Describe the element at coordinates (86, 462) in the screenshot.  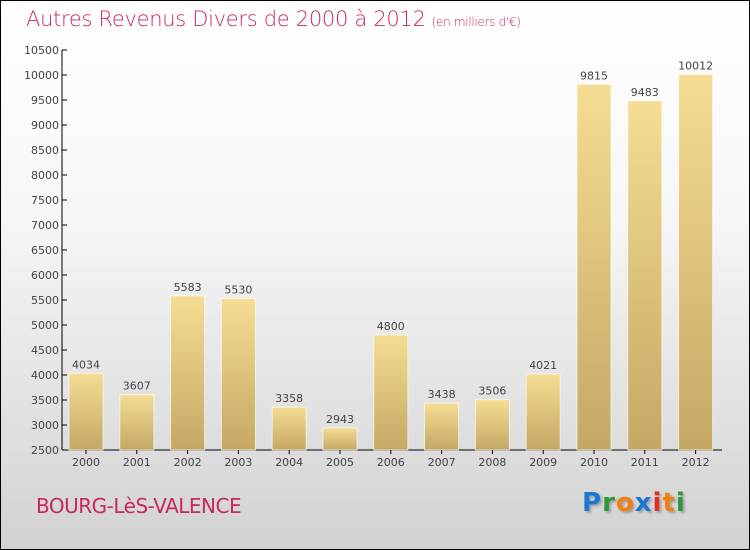
I see `x-tick-label: 2000` at that location.